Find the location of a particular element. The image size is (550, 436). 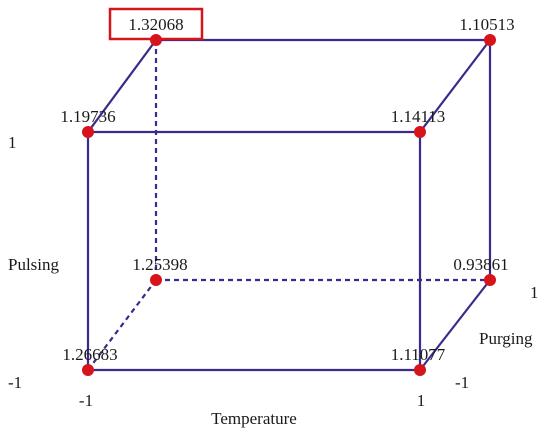

value-back-top-left: 1.32068 is located at coordinates (155, 24).